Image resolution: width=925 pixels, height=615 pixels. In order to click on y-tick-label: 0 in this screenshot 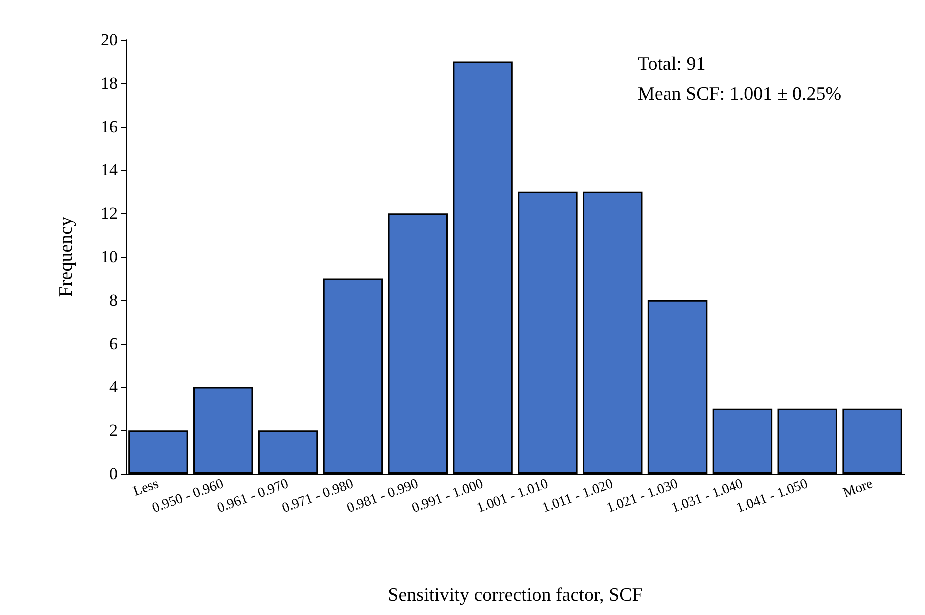, I will do `click(114, 474)`.